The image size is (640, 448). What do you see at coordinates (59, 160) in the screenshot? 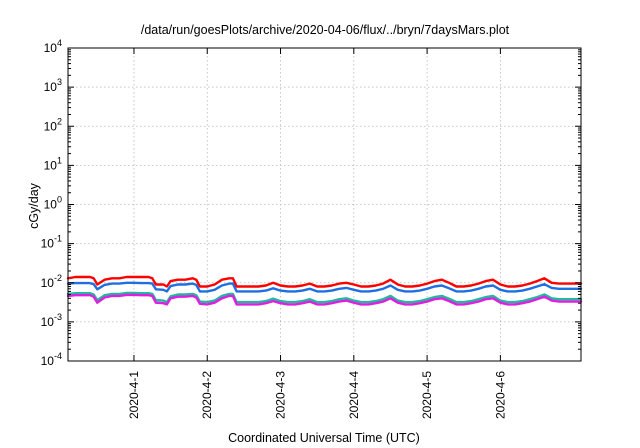
I see `y-tick-label-exponent: 1` at bounding box center [59, 160].